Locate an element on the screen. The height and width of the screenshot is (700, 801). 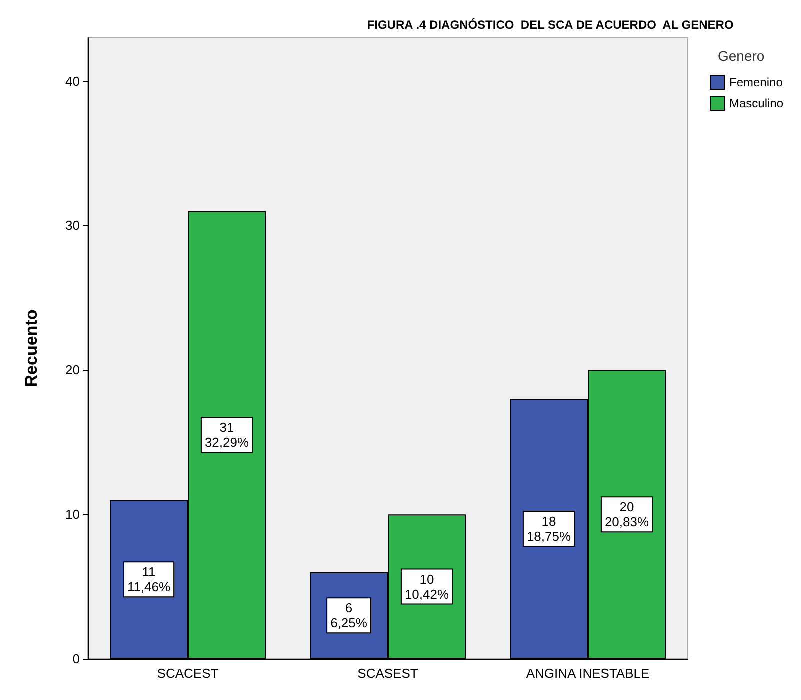
chart-title: FIGURA .4 DIAGNÓSTICO DEL SCA DE ACUERDO AL GENERO is located at coordinates (550, 25).